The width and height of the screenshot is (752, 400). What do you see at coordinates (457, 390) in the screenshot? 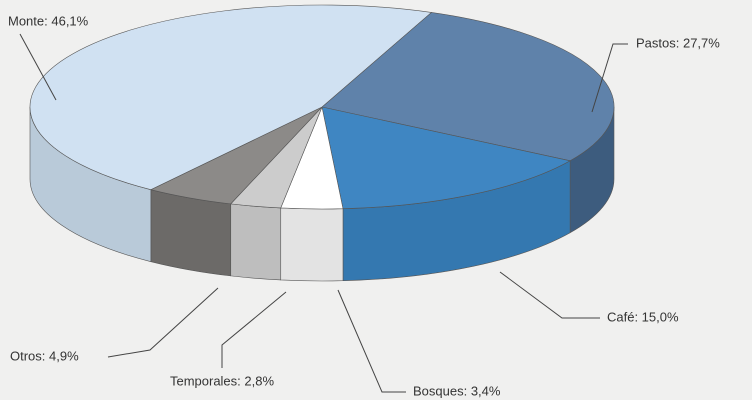
I see `slice-label: Bosques: 3,4%` at bounding box center [457, 390].